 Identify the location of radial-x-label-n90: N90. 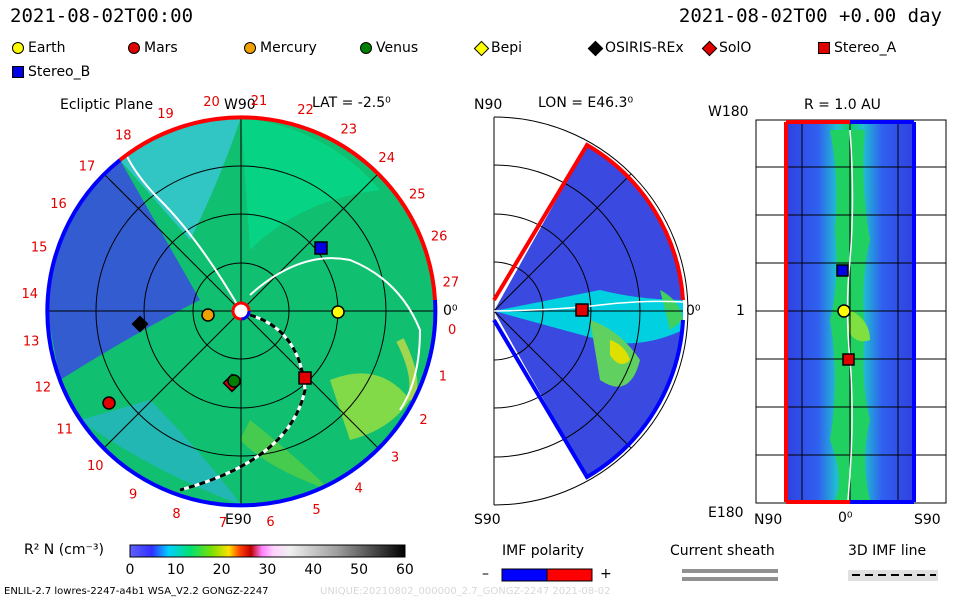
(768, 520).